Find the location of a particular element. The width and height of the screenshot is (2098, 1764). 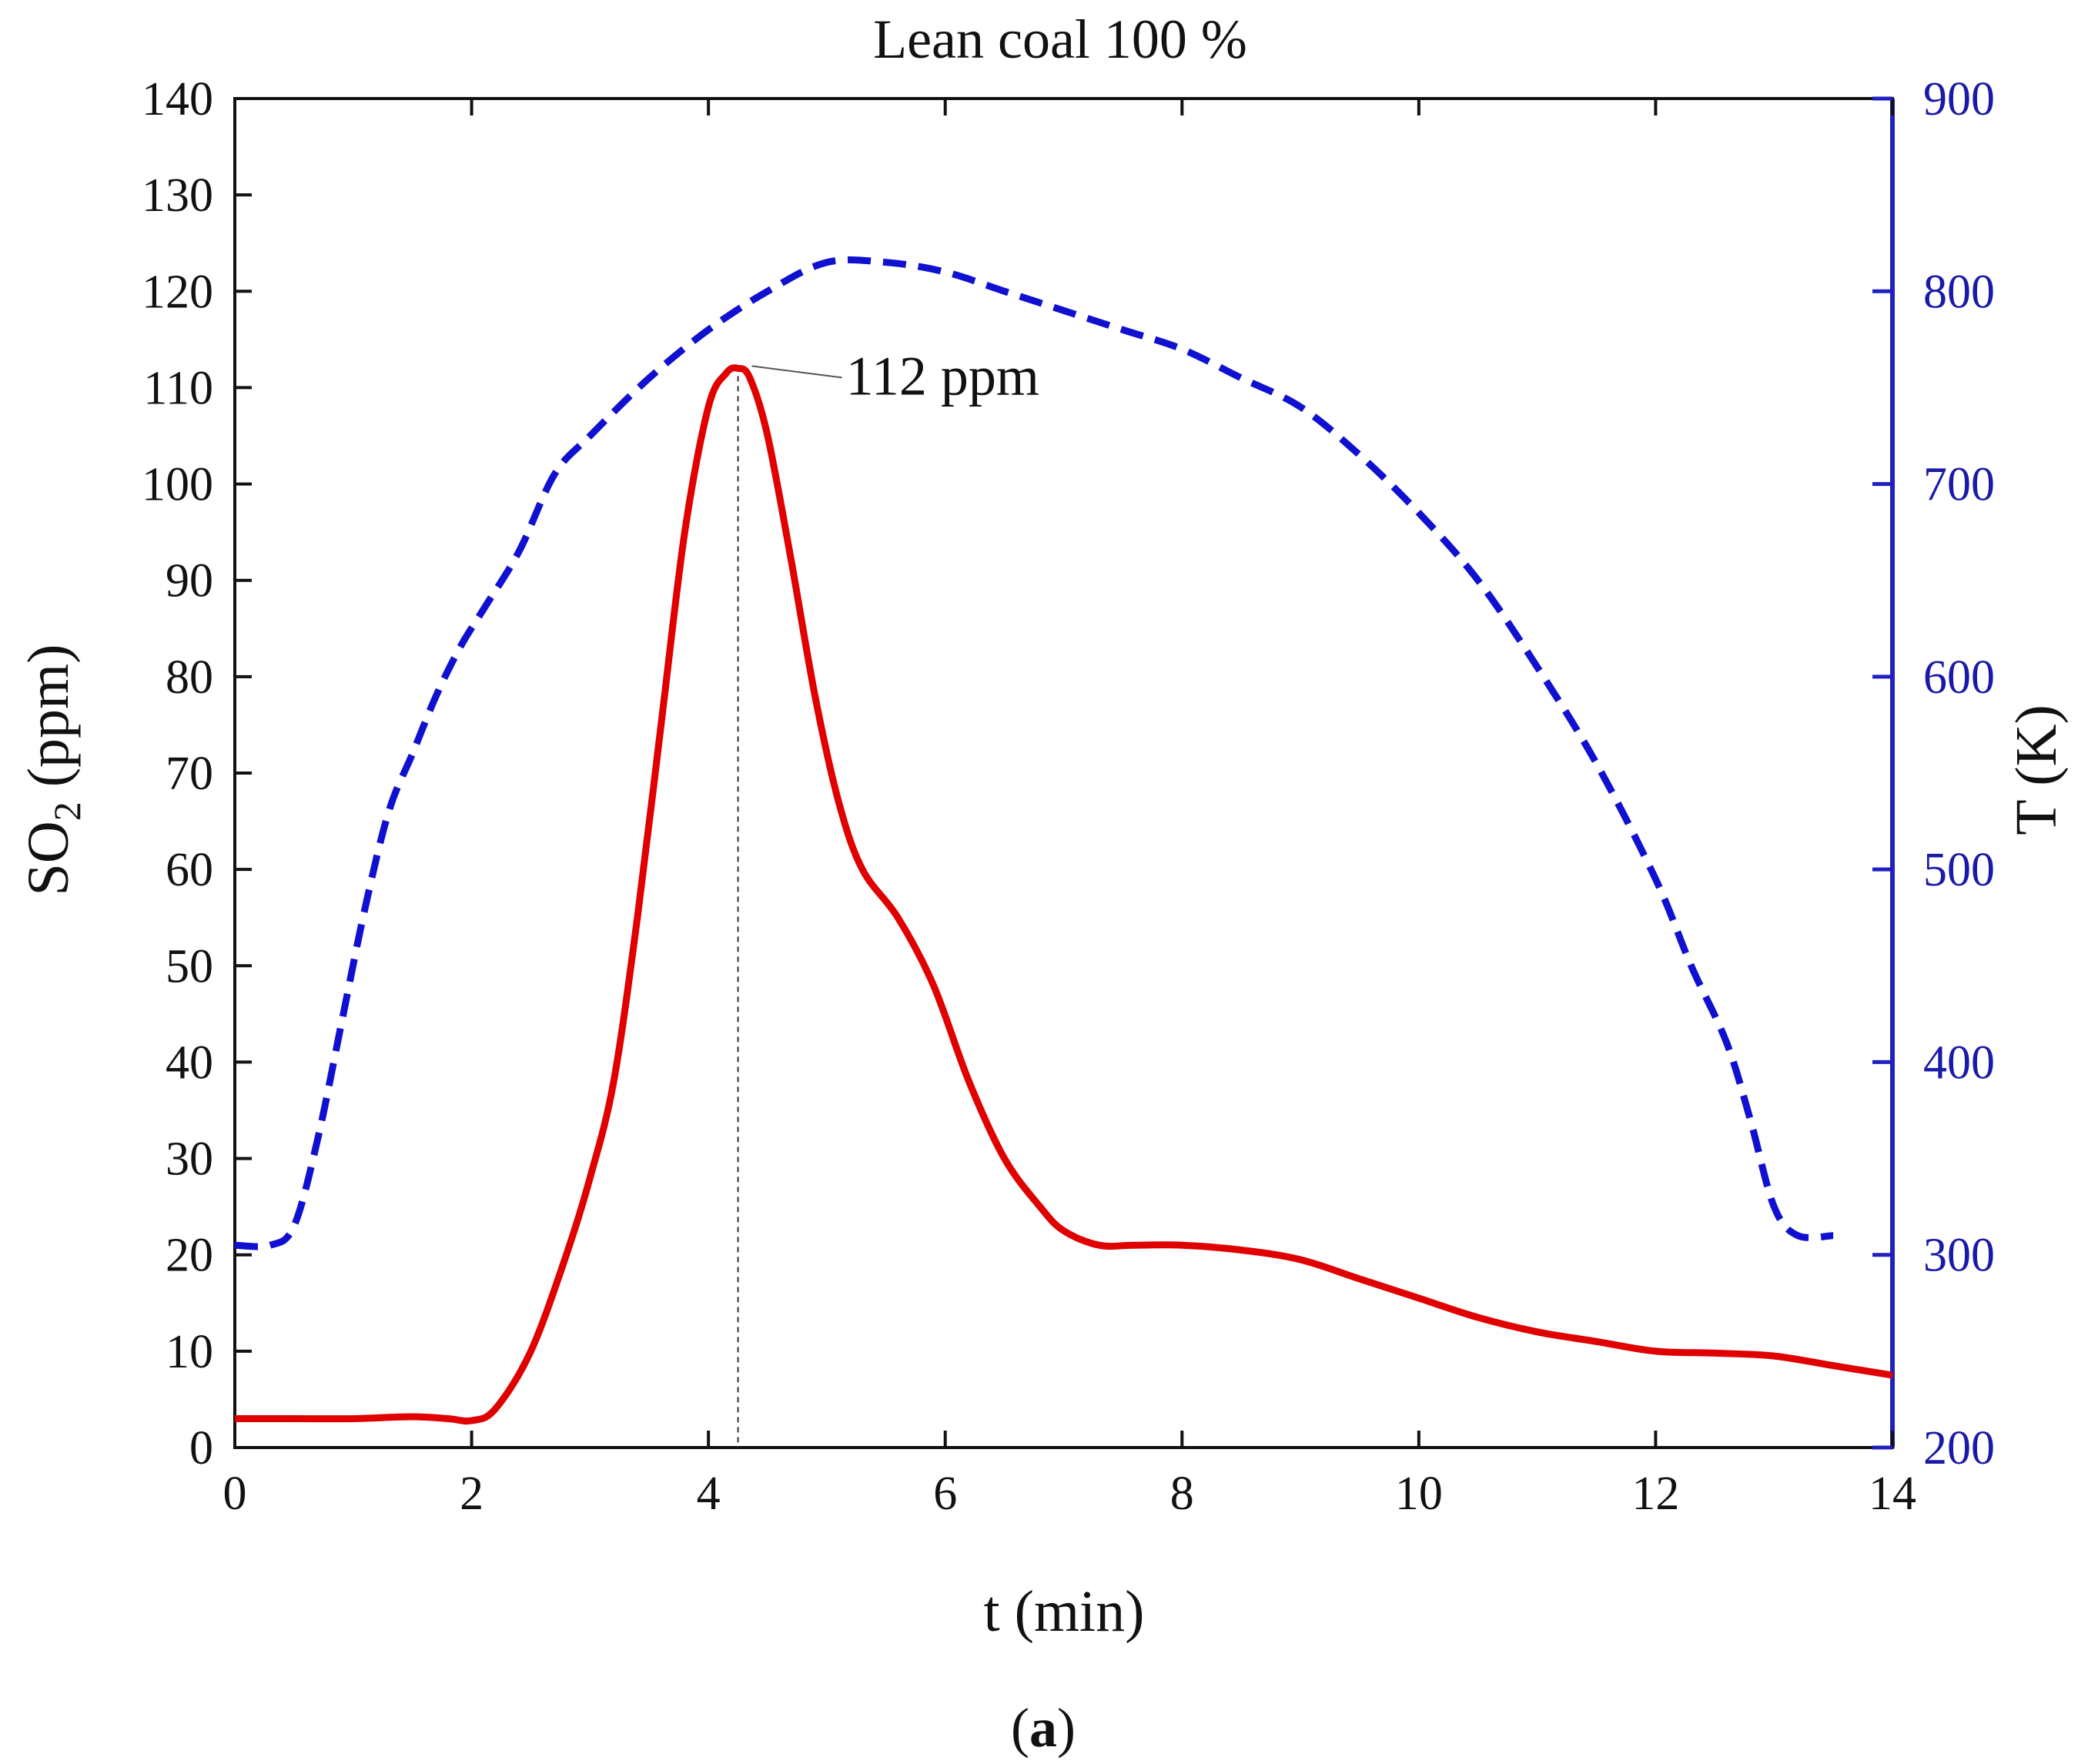

x-tick-label: 8 is located at coordinates (1182, 1494).